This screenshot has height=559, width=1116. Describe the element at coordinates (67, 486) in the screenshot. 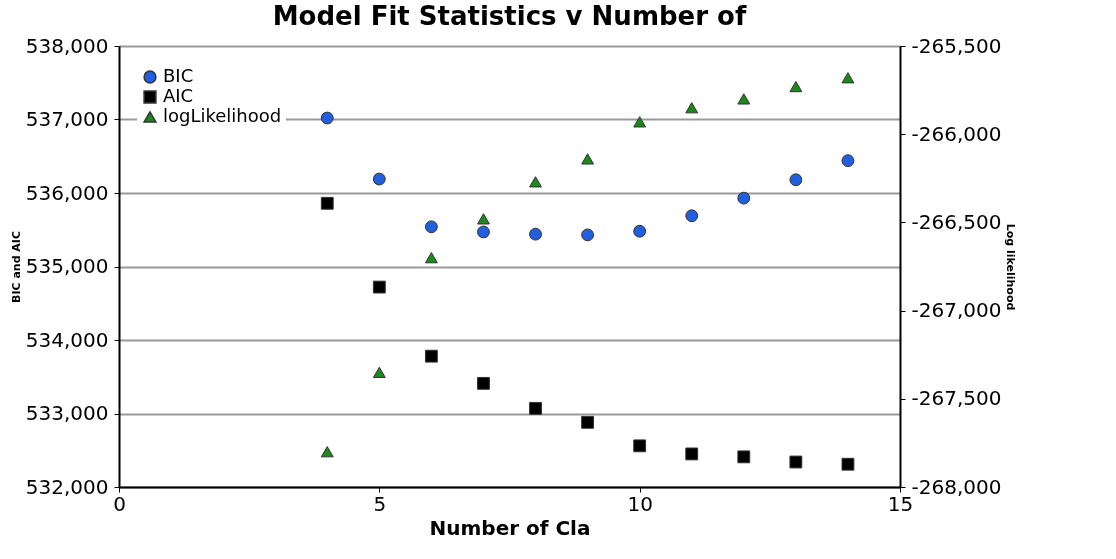

I see `y-tick-label: 532,000` at that location.